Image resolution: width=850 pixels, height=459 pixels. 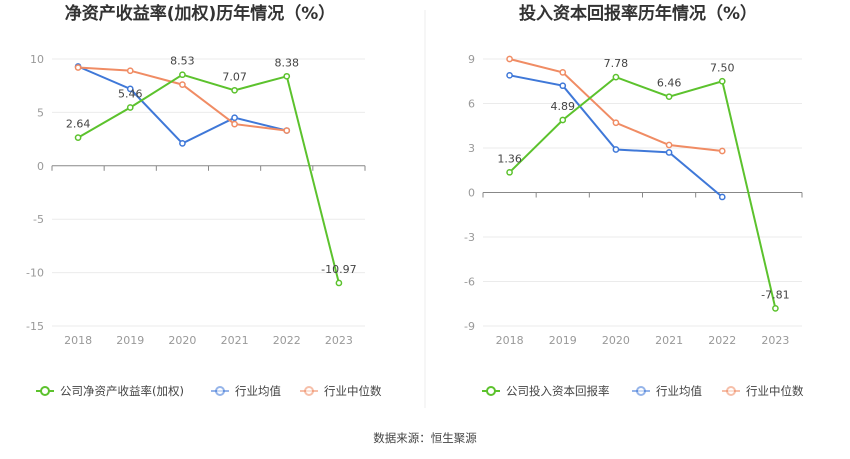 What do you see at coordinates (425, 438) in the screenshot?
I see `source-note: 数据来源：恒生聚源` at bounding box center [425, 438].